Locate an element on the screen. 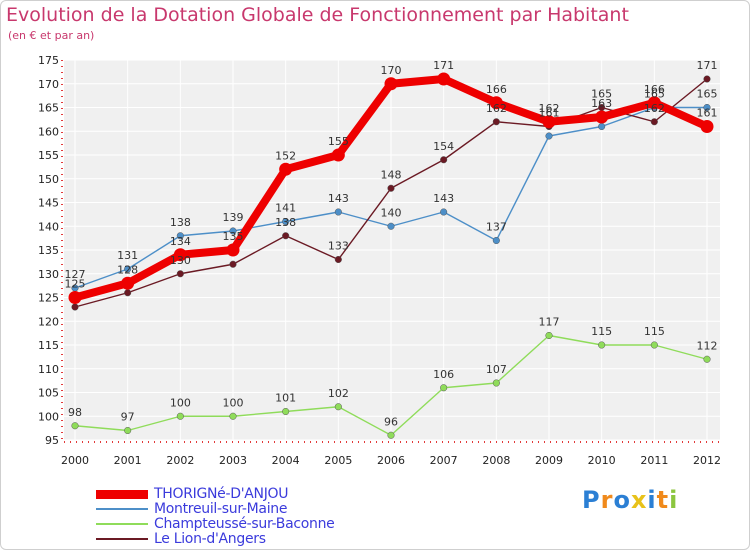 This screenshot has width=750, height=550. y-tick-label: 125 is located at coordinates (48, 298).